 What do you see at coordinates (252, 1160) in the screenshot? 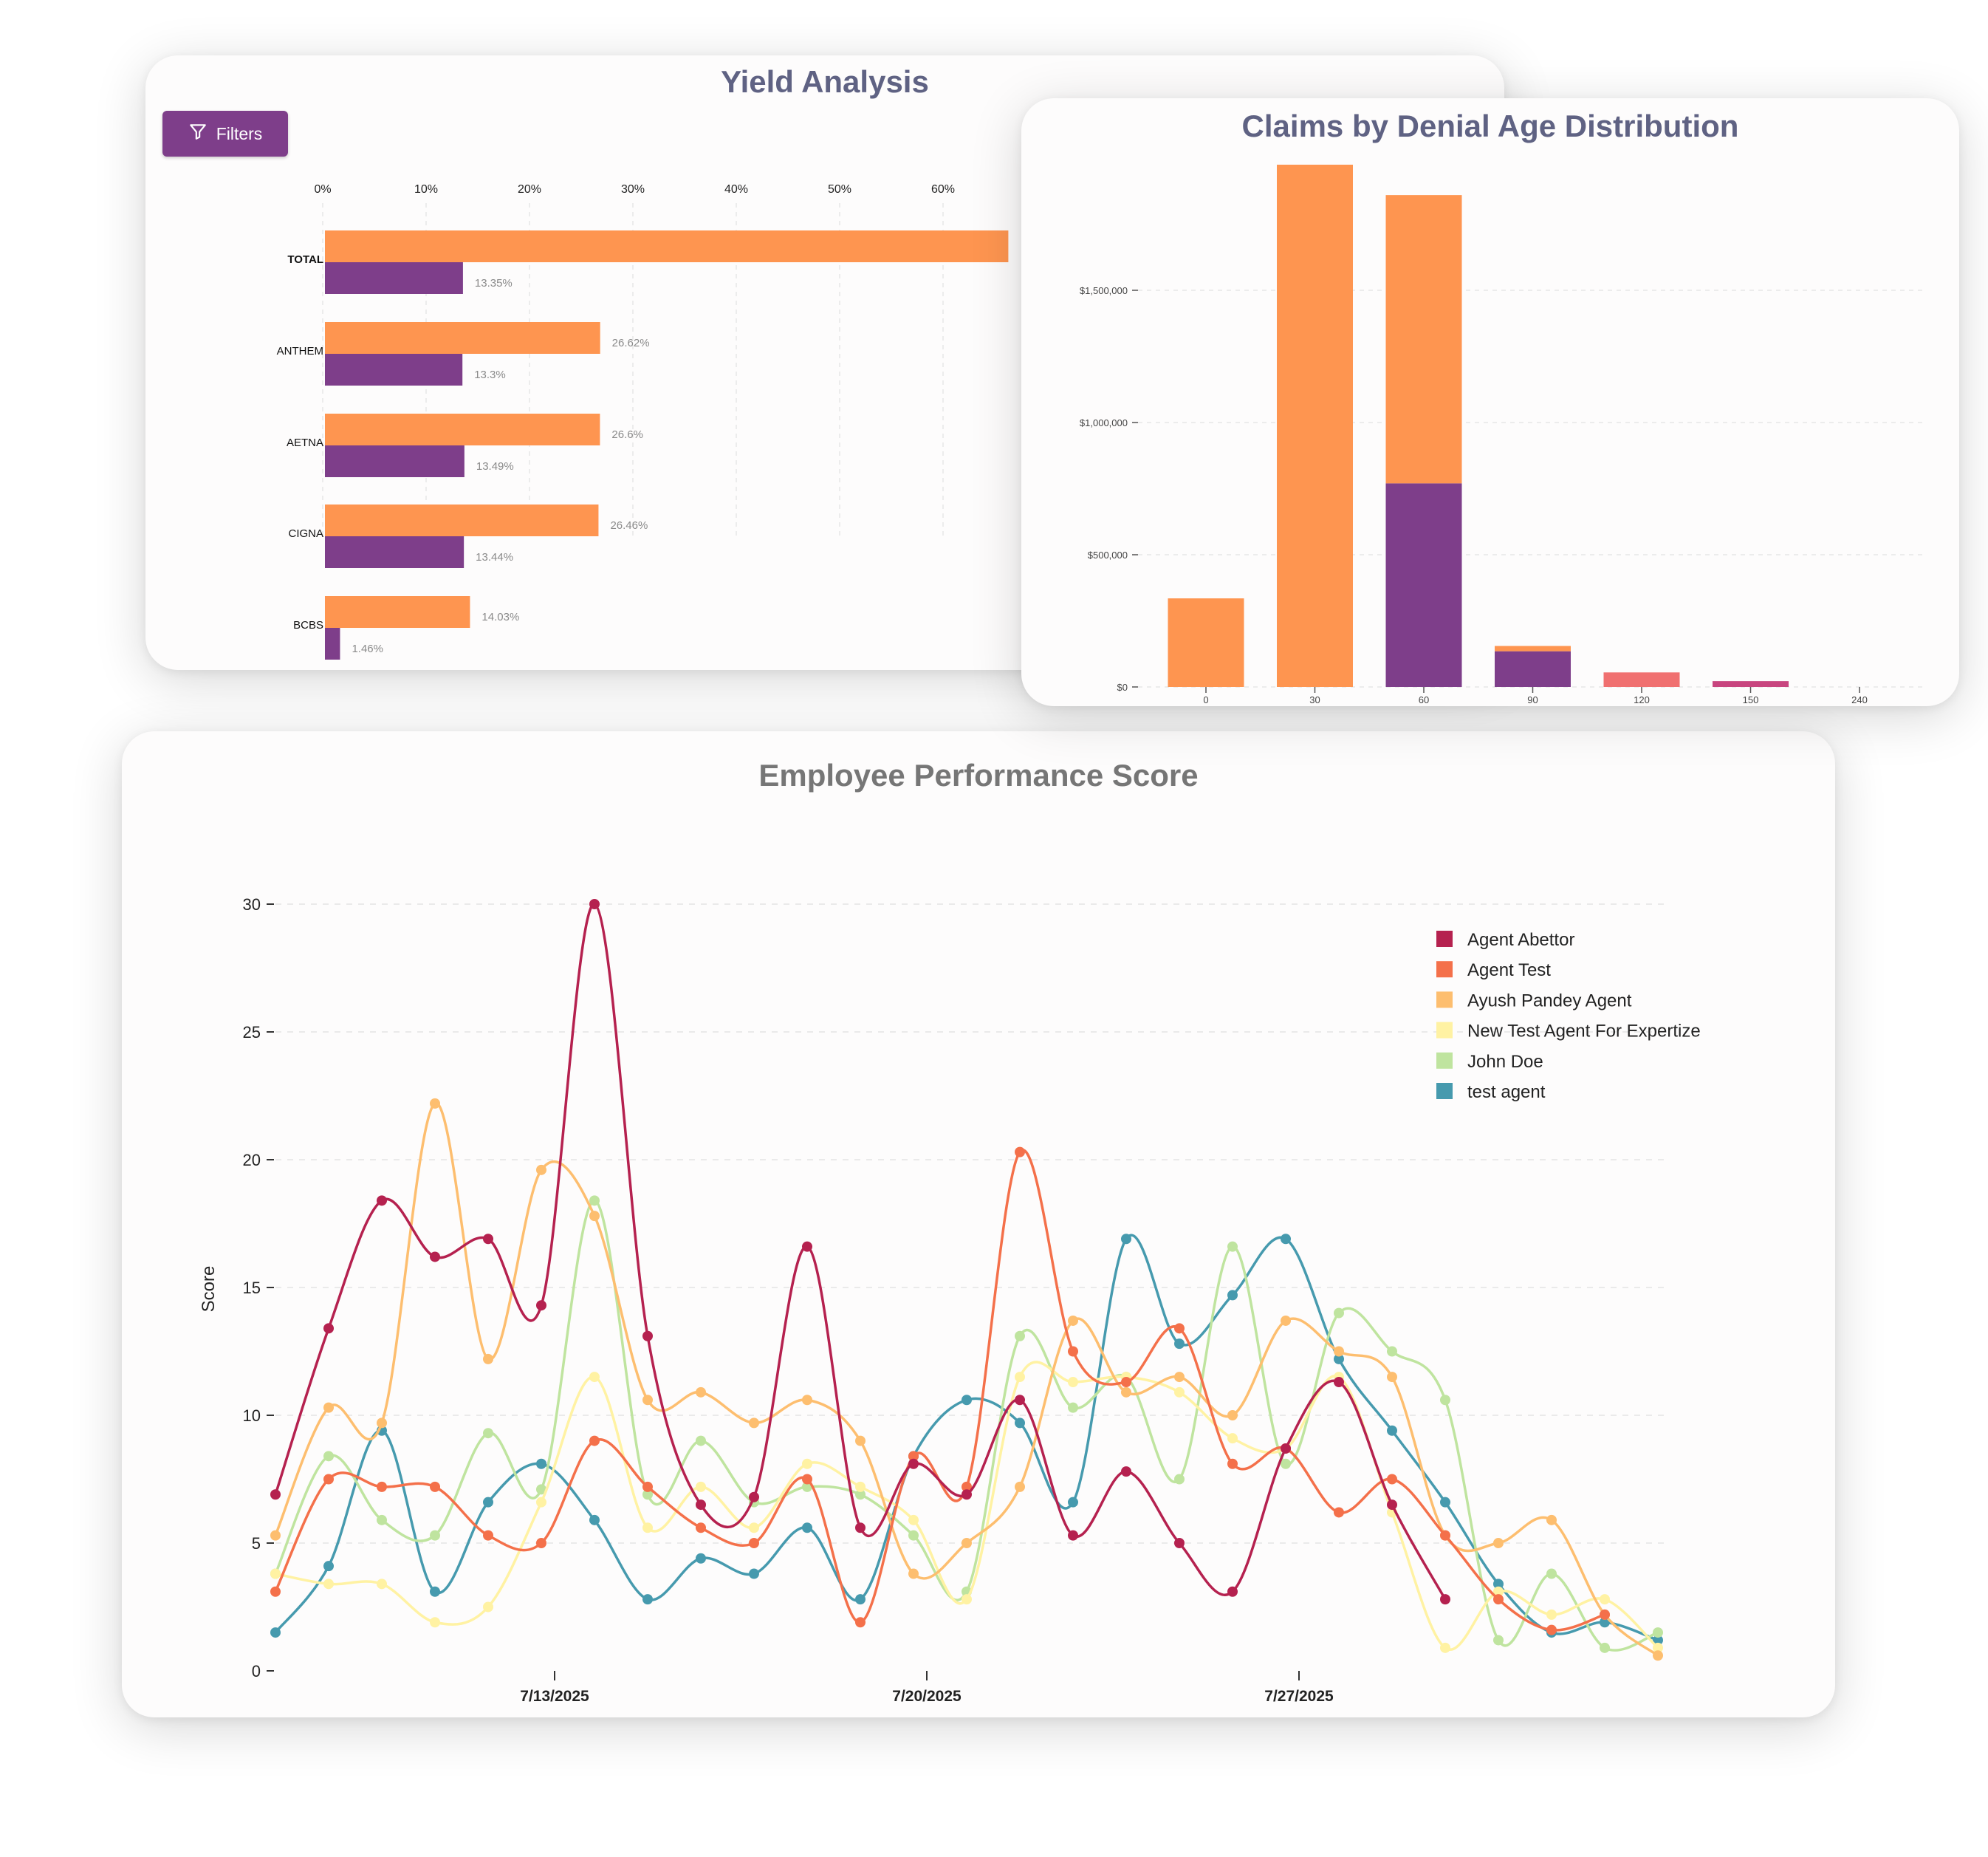
I see `perf-y-tick-label: 20` at bounding box center [252, 1160].